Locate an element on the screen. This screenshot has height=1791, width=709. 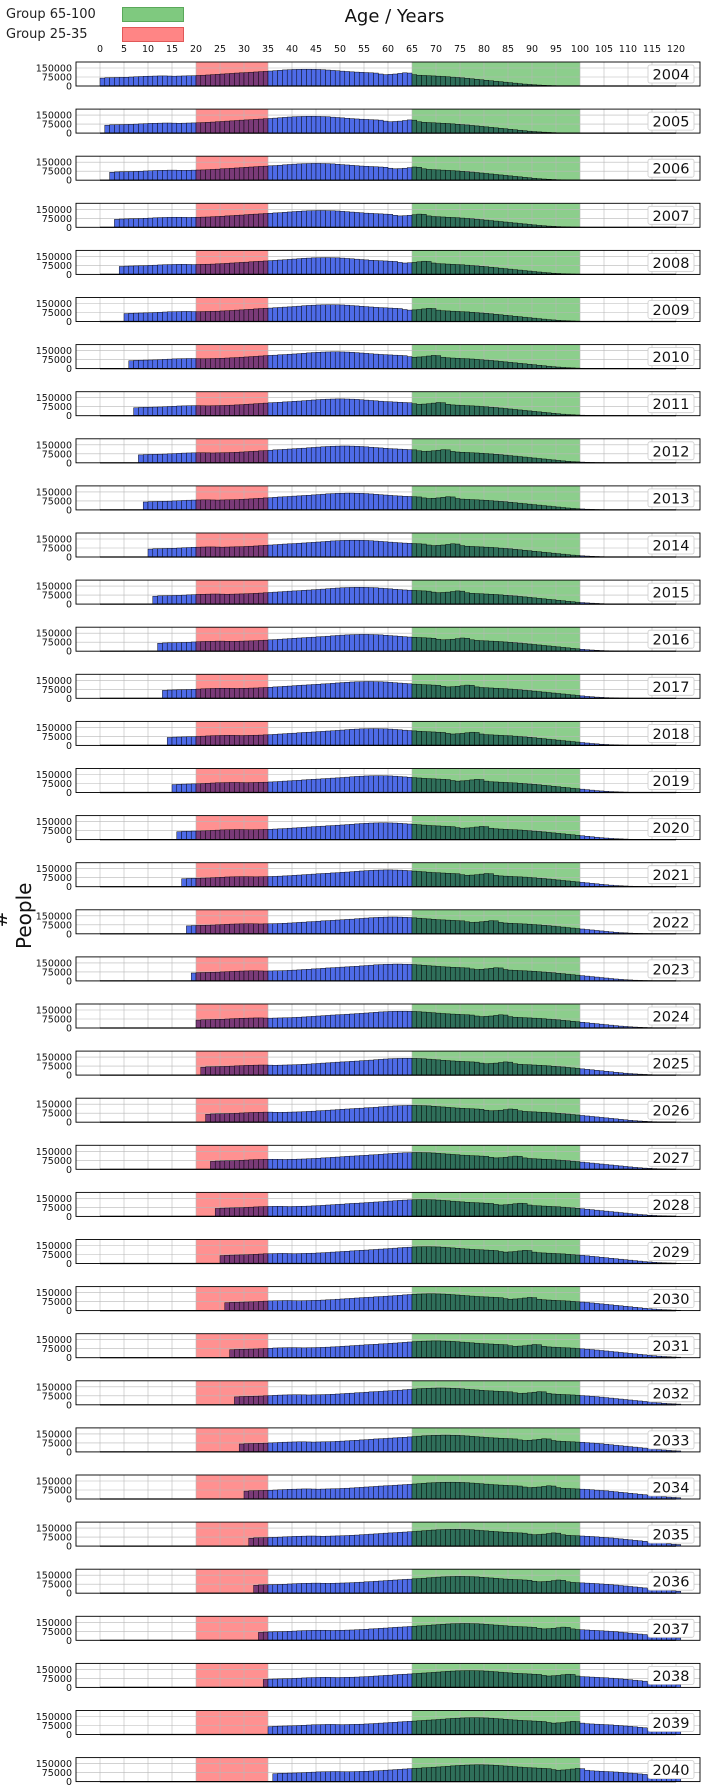
year-label-box is located at coordinates (671, 1534).